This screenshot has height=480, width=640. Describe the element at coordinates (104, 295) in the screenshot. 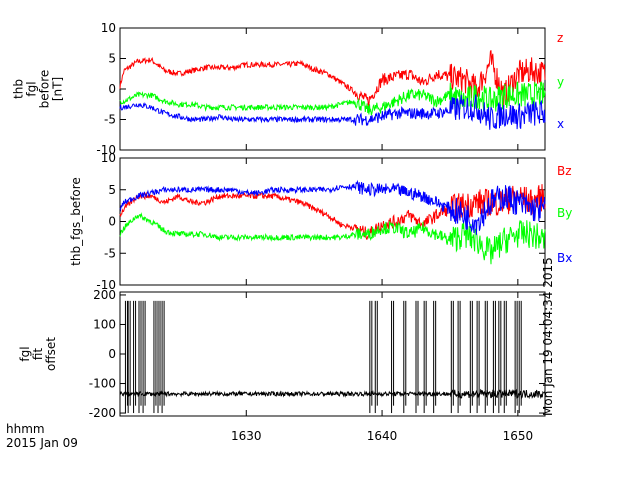

I see `y-tick-label: 200` at that location.